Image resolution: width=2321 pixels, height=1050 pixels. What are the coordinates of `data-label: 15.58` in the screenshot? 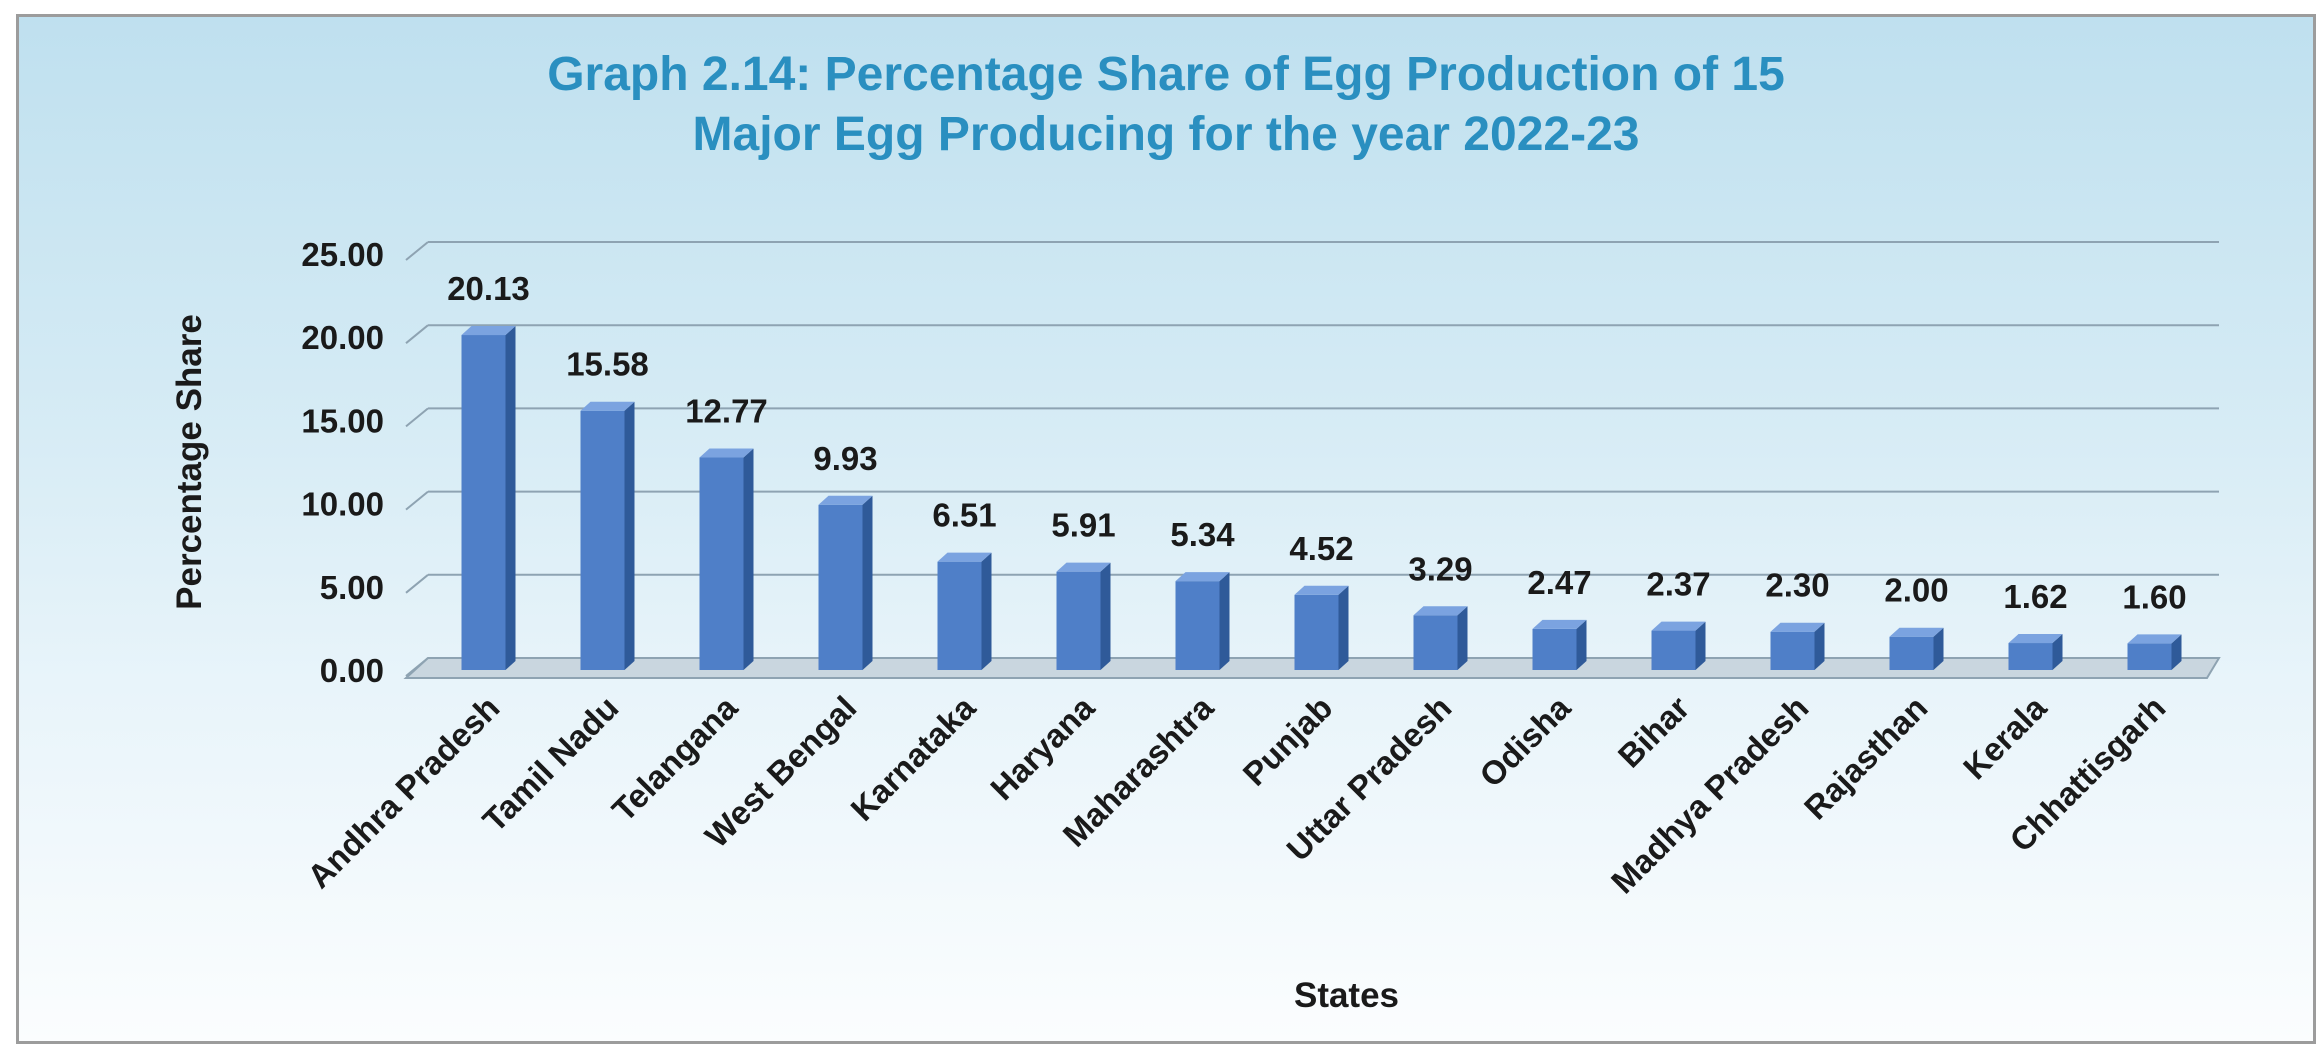 It's located at (607, 364).